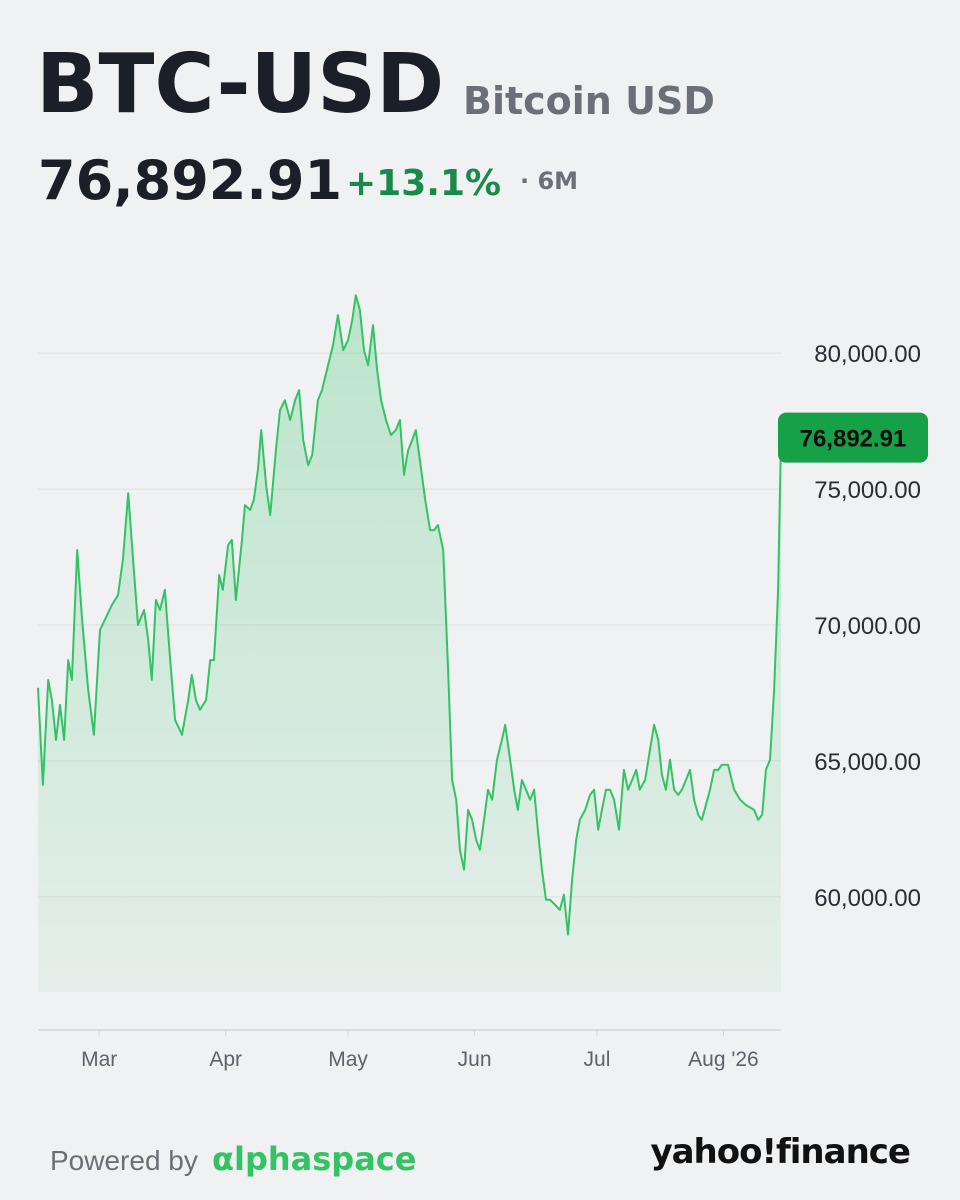 This screenshot has width=960, height=1200. What do you see at coordinates (348, 1059) in the screenshot?
I see `x-tick-label: May` at bounding box center [348, 1059].